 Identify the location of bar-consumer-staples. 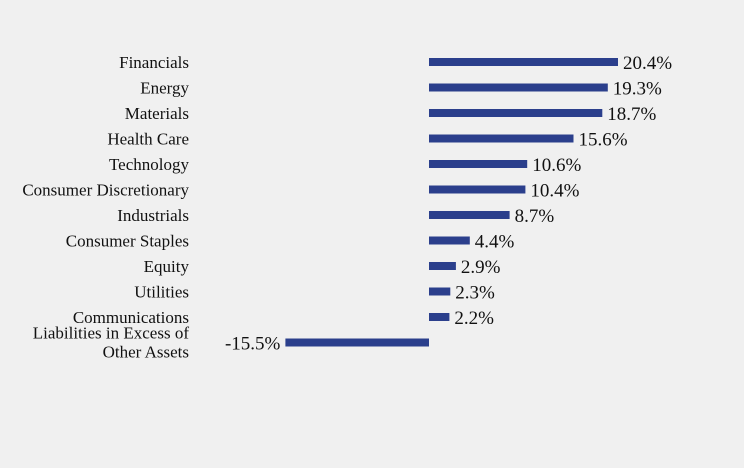
(449, 240).